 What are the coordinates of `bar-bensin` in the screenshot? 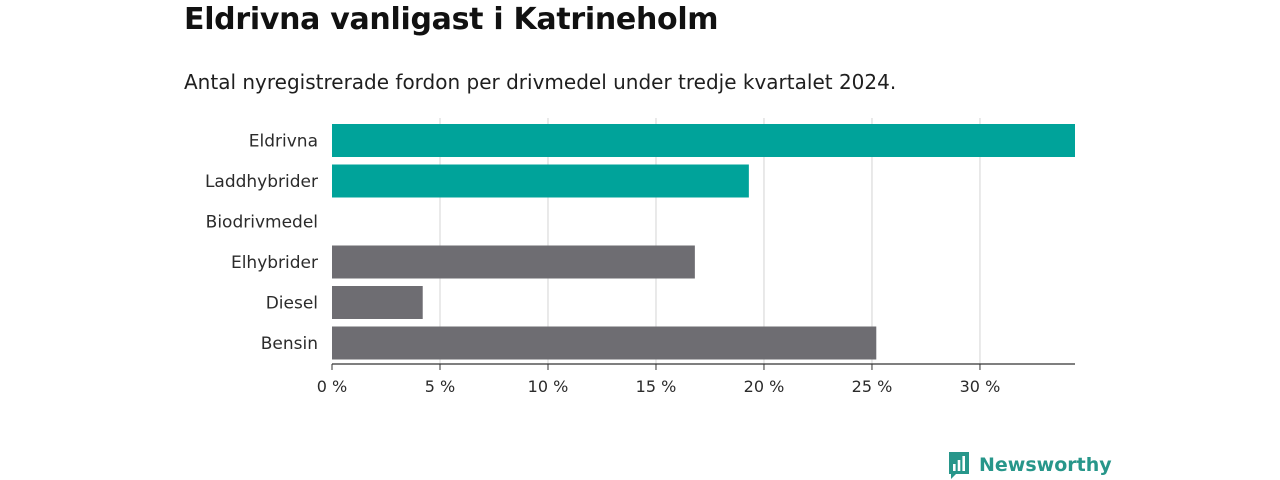 It's located at (604, 343).